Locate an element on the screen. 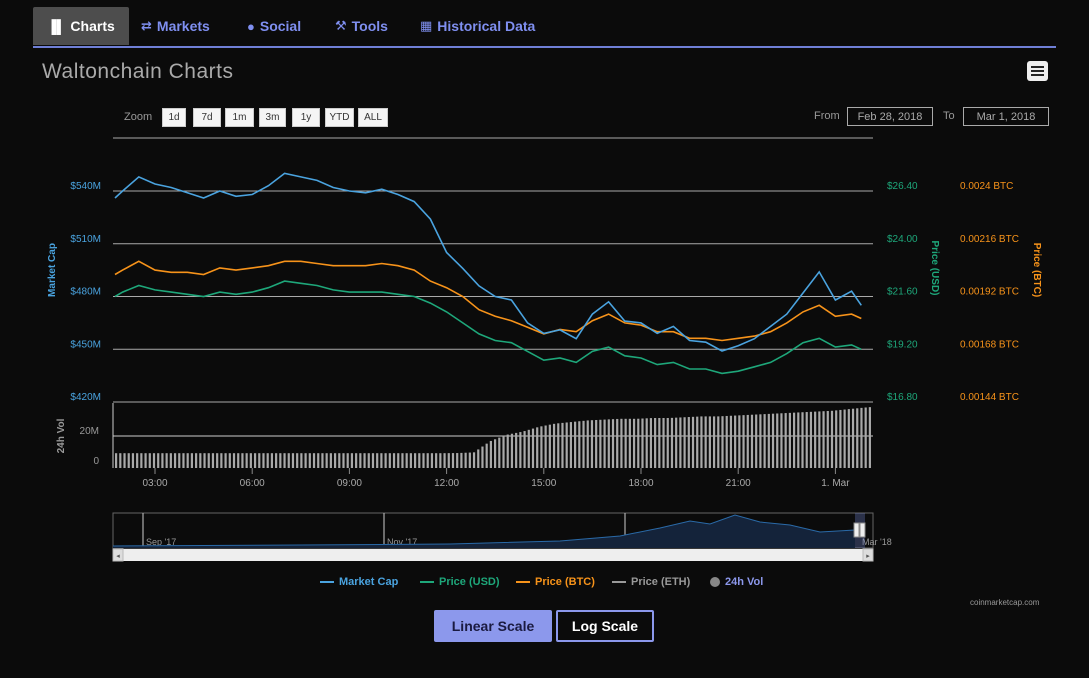 This screenshot has height=678, width=1089. legend-24h-vol: 24h Vol is located at coordinates (736, 582).